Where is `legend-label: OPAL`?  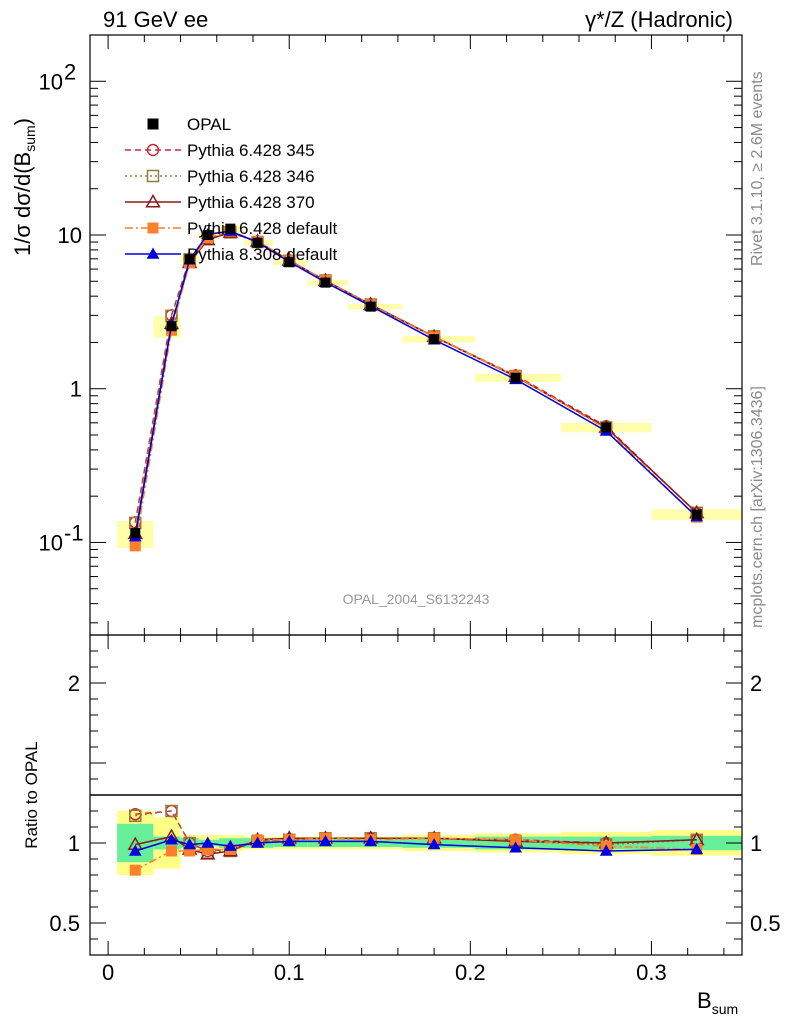 legend-label: OPAL is located at coordinates (209, 124).